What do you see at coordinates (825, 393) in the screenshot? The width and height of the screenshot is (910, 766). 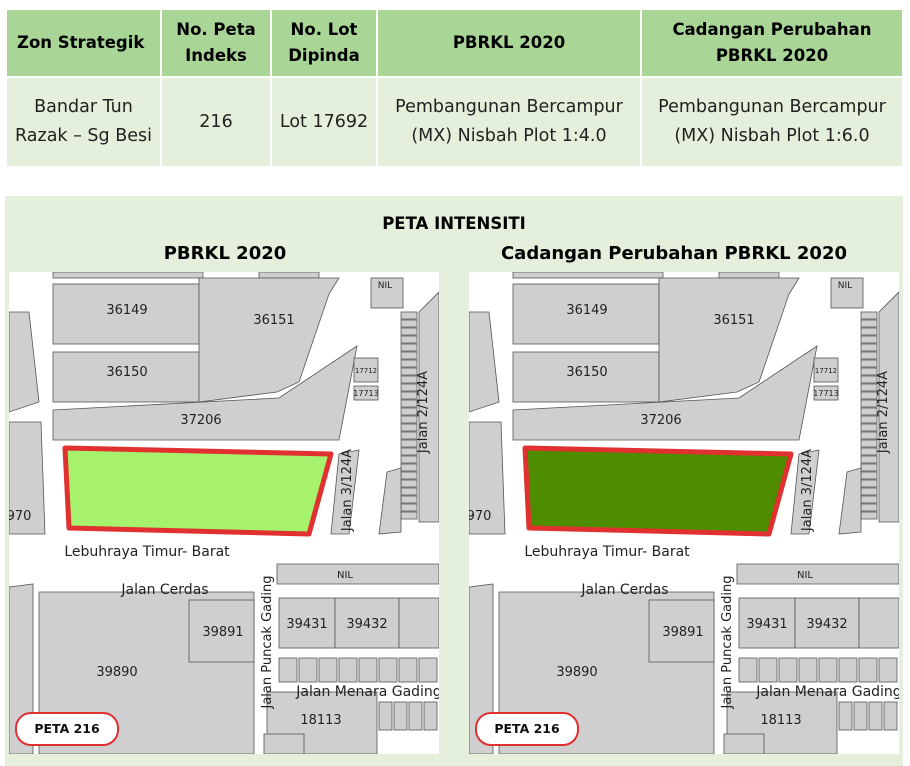 I see `lot-label: 17713` at bounding box center [825, 393].